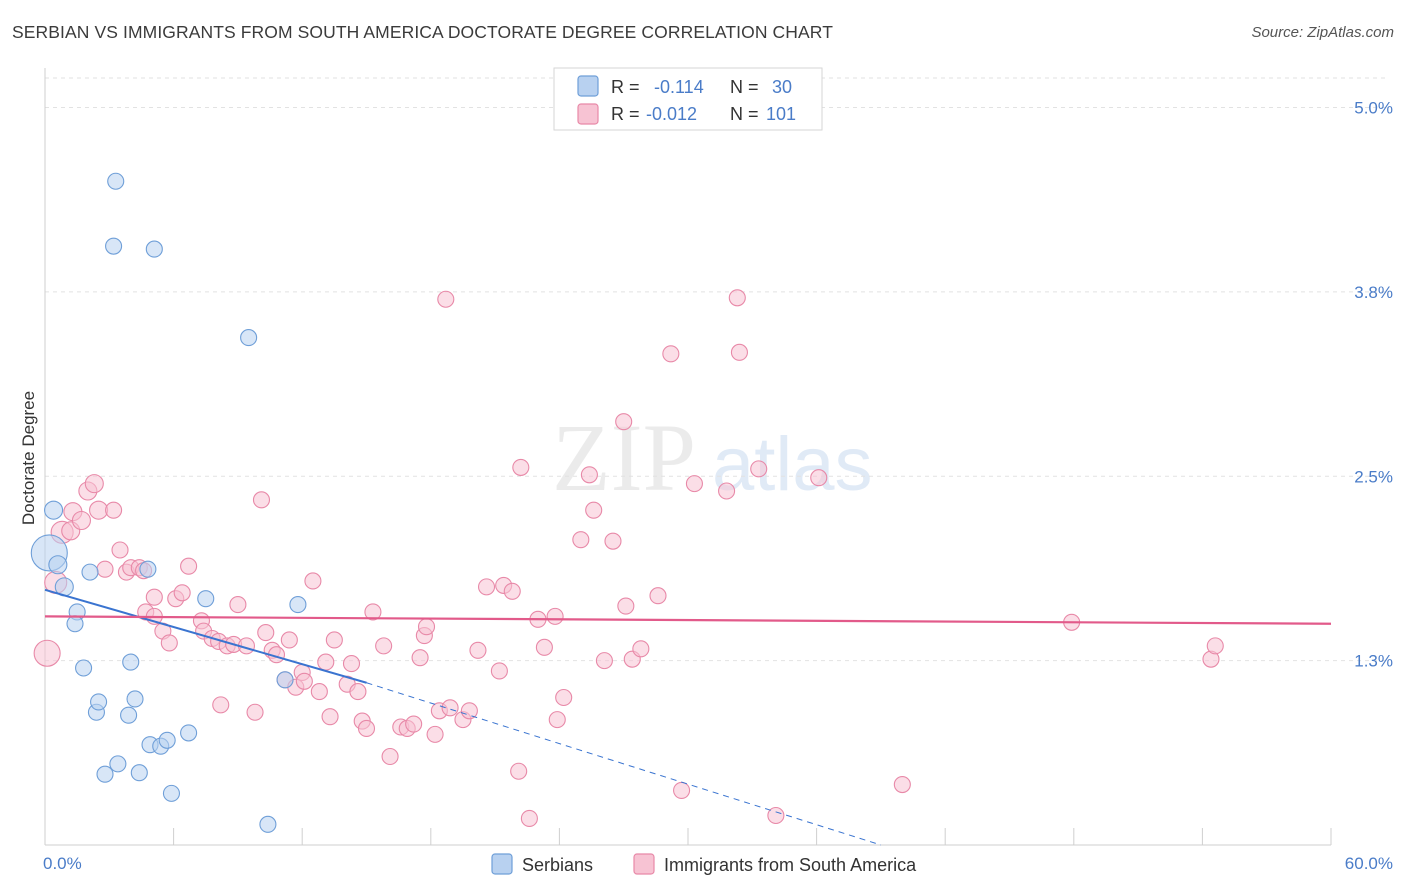 This screenshot has width=1406, height=892. What do you see at coordinates (782, 87) in the screenshot?
I see `stats-n-value: 30` at bounding box center [782, 87].